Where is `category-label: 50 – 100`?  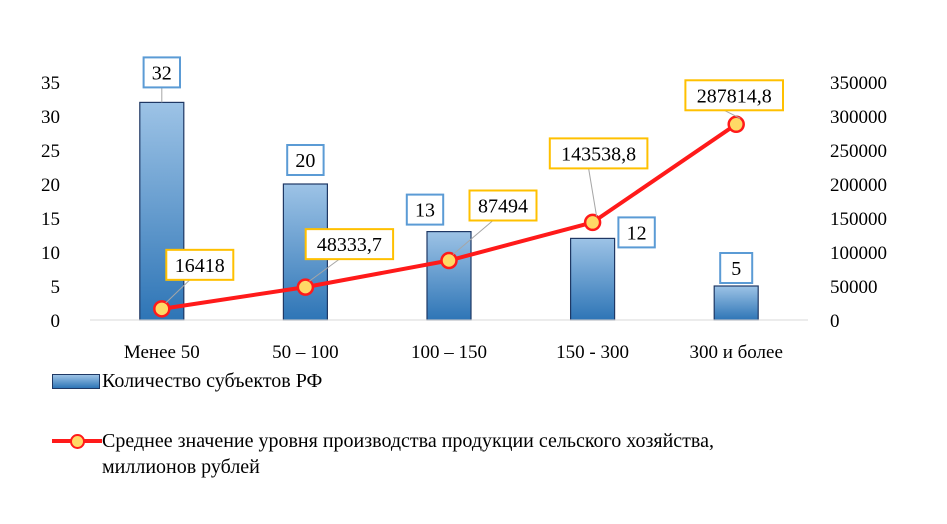
category-label: 50 – 100 is located at coordinates (305, 351).